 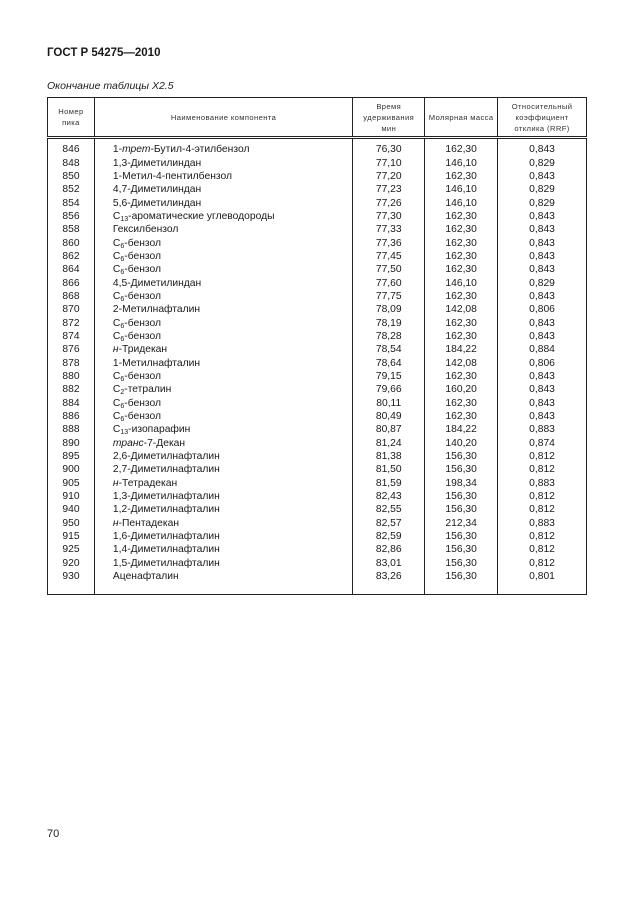 What do you see at coordinates (166, 497) in the screenshot?
I see `name-segment: 1,3-Диметилнафталин` at bounding box center [166, 497].